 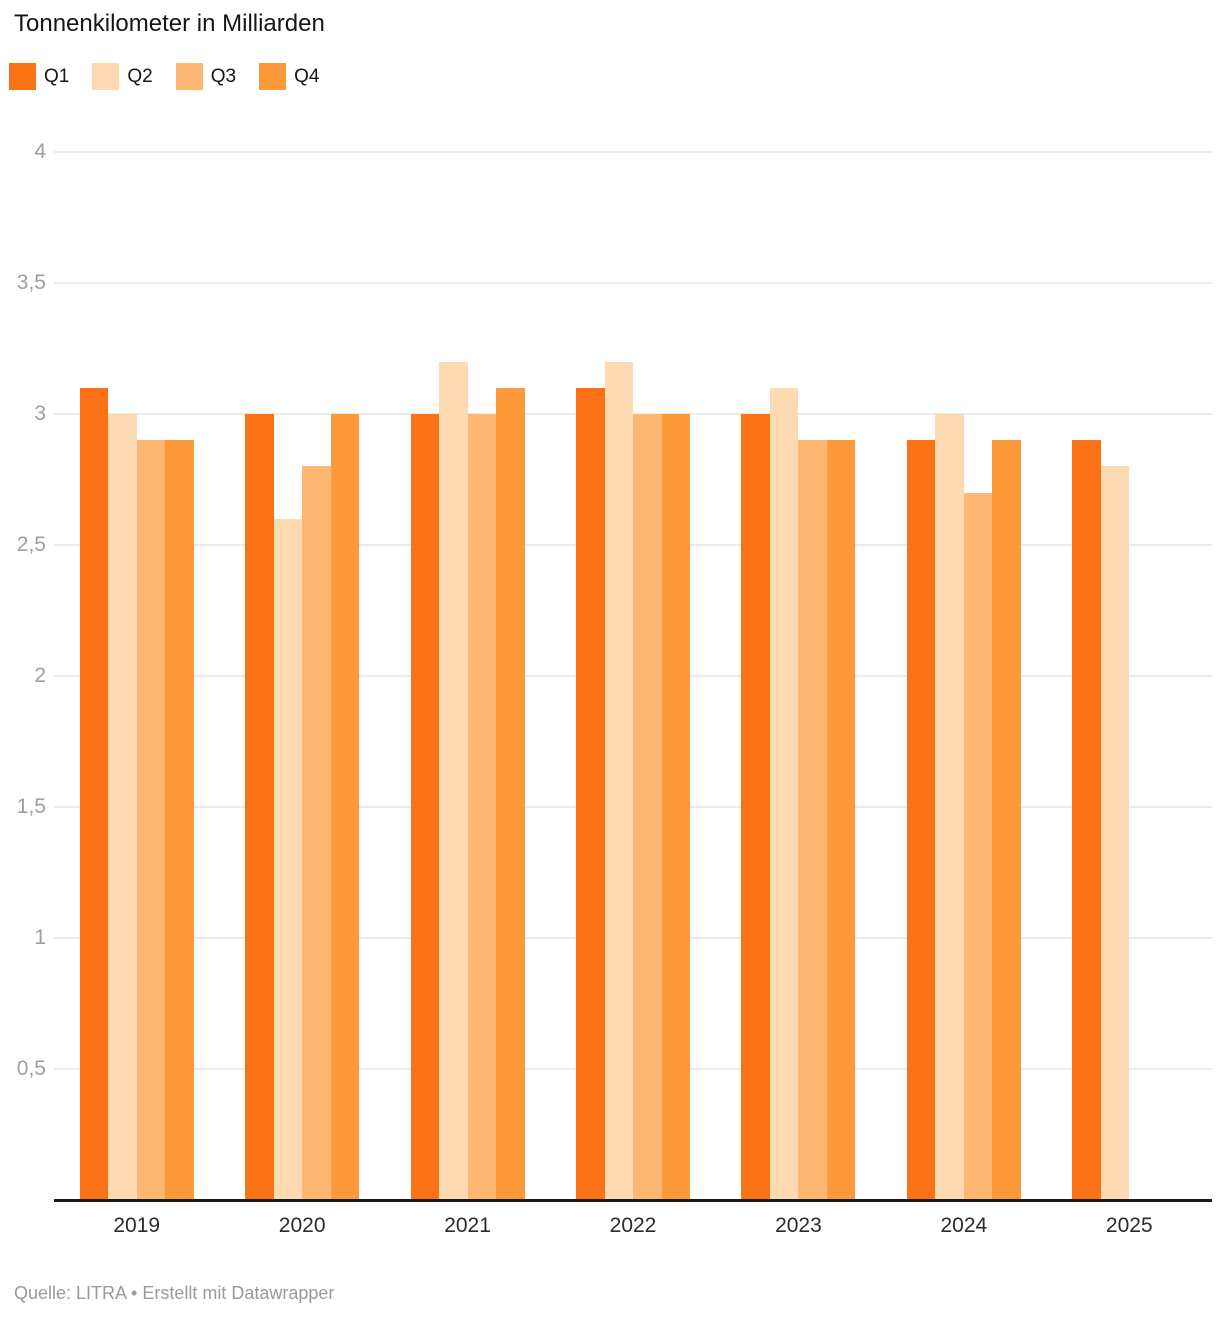 What do you see at coordinates (1006, 820) in the screenshot?
I see `bar-2024-q4` at bounding box center [1006, 820].